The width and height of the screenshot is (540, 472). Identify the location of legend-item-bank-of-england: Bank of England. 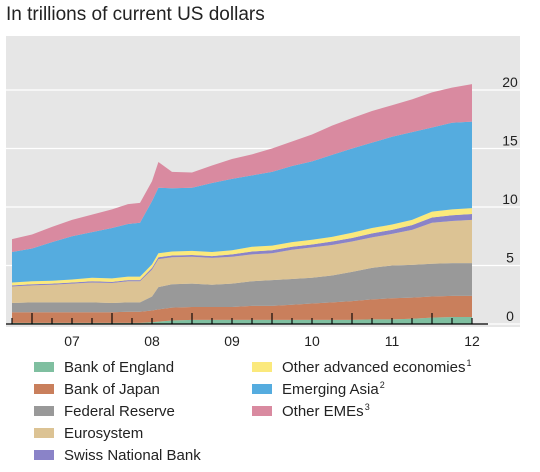
(104, 367).